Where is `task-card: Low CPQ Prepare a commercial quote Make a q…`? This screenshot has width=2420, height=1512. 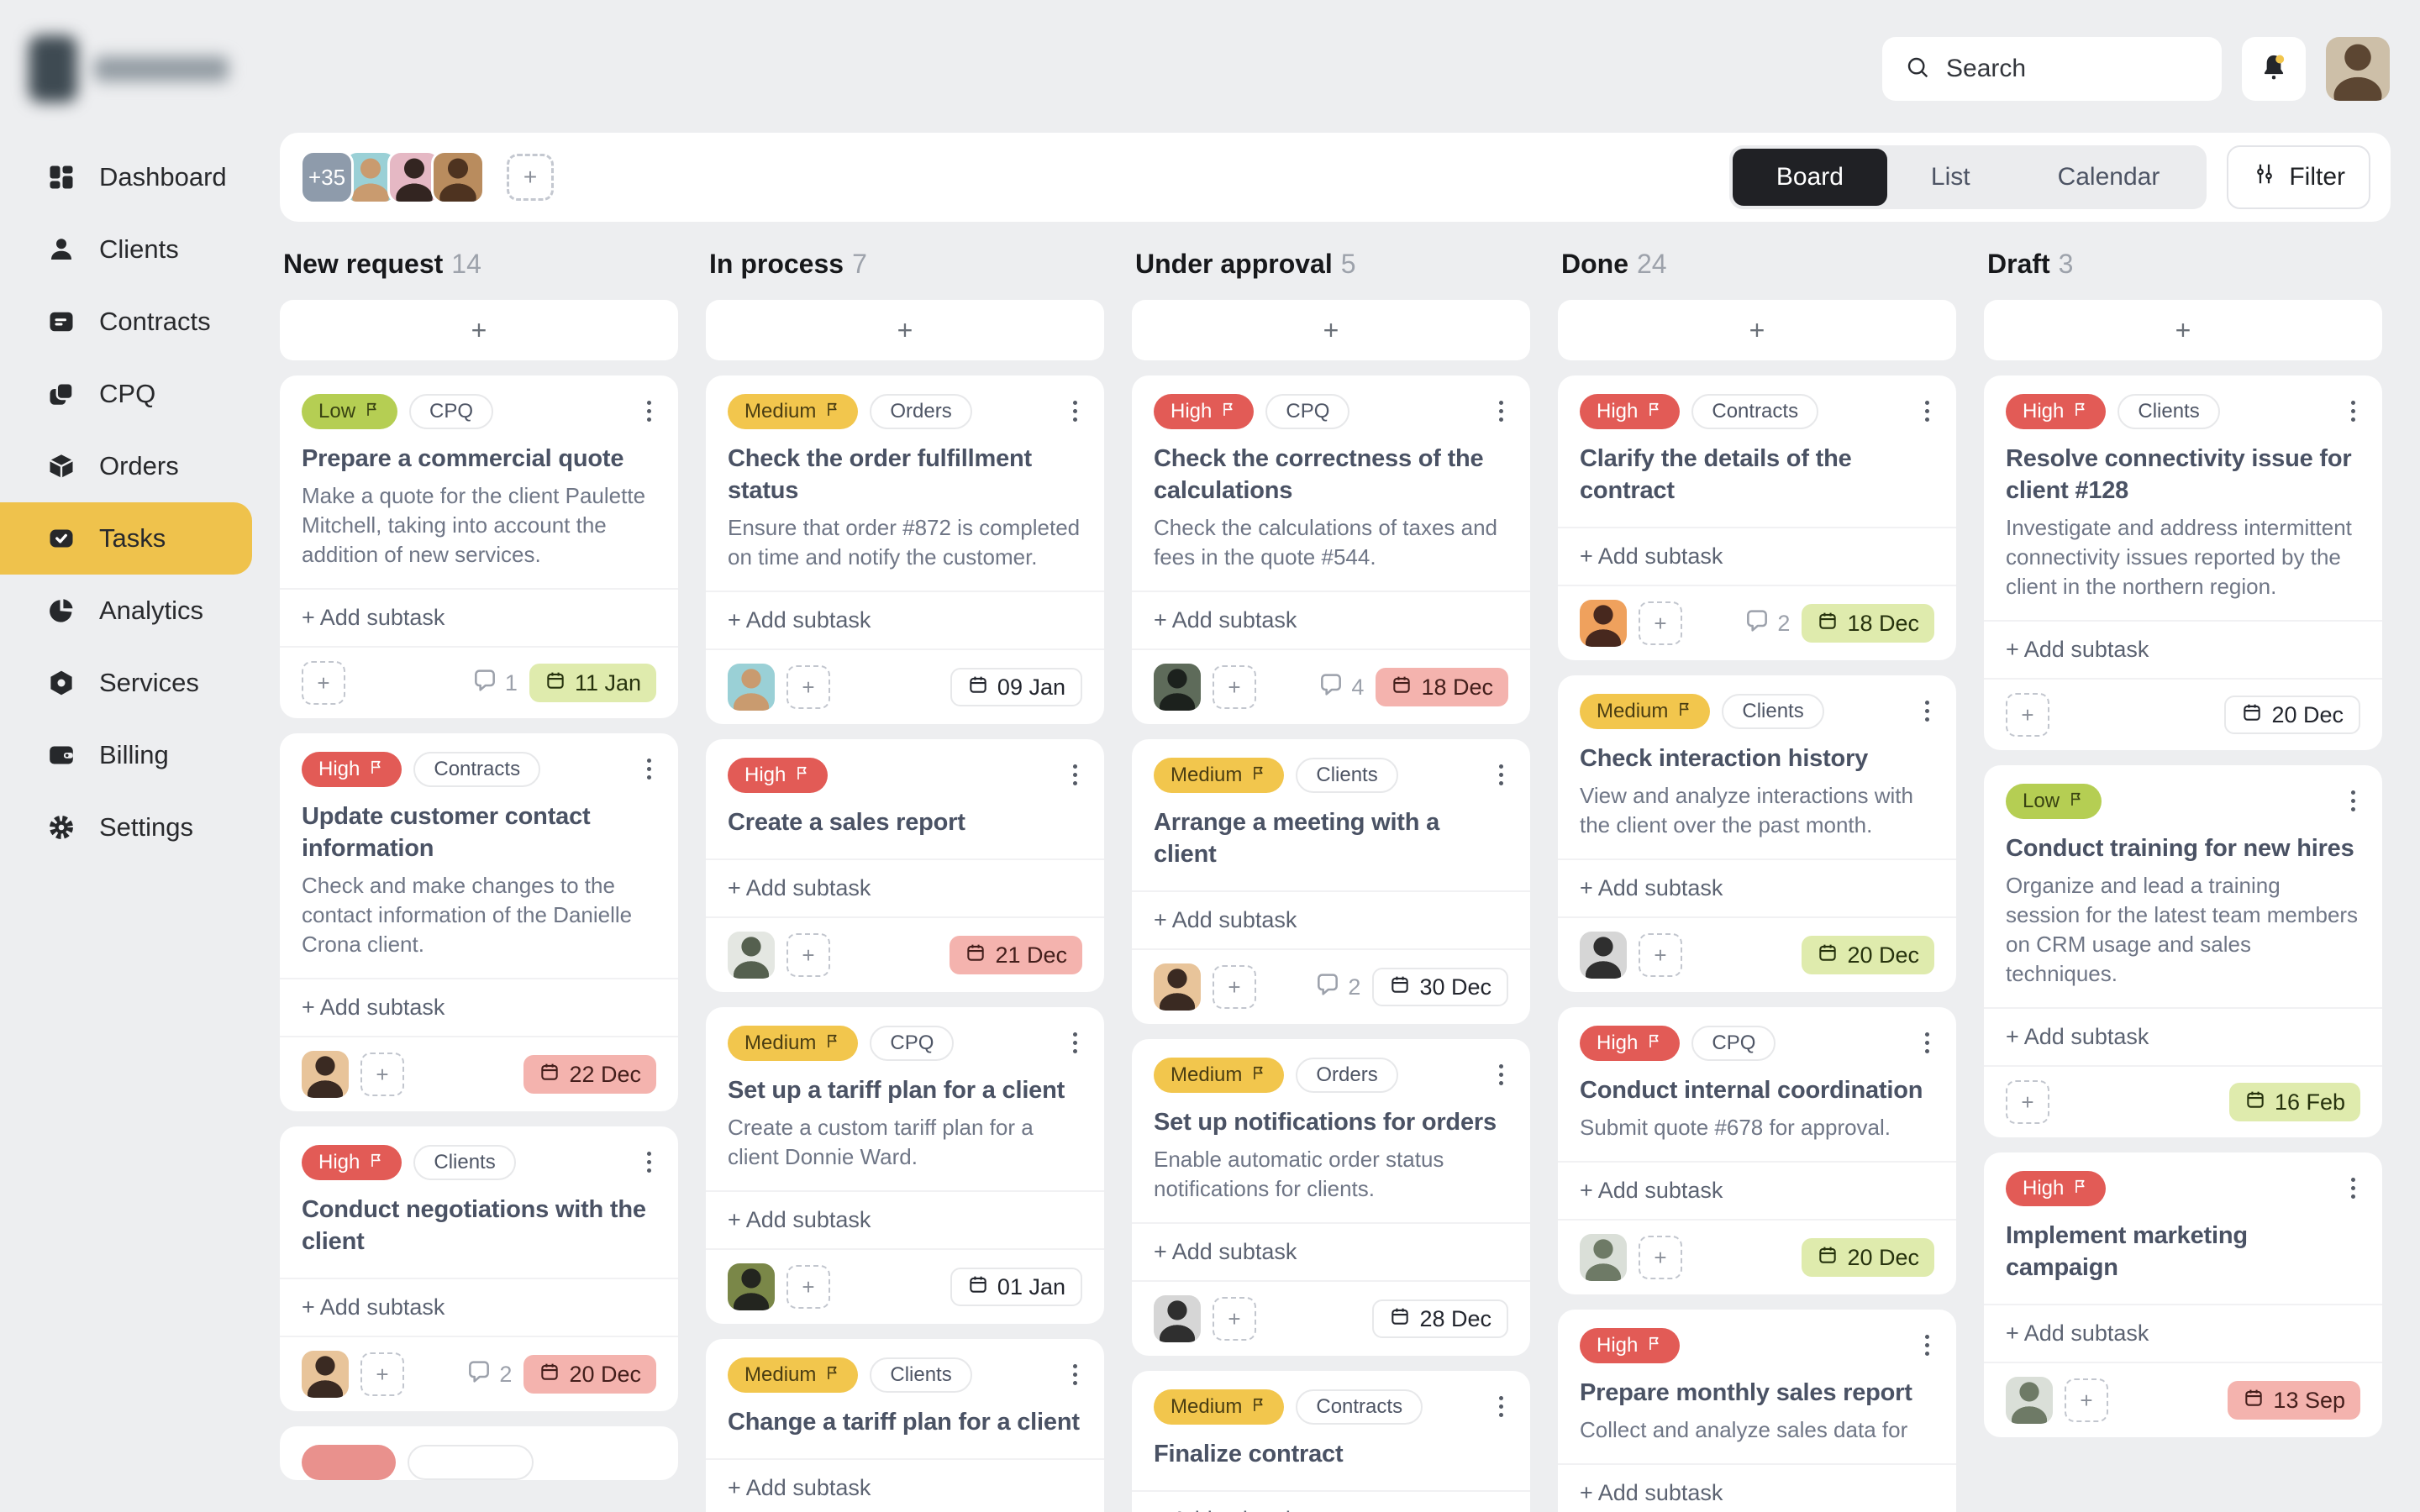 task-card: Low CPQ Prepare a commercial quote Make a q… is located at coordinates (479, 546).